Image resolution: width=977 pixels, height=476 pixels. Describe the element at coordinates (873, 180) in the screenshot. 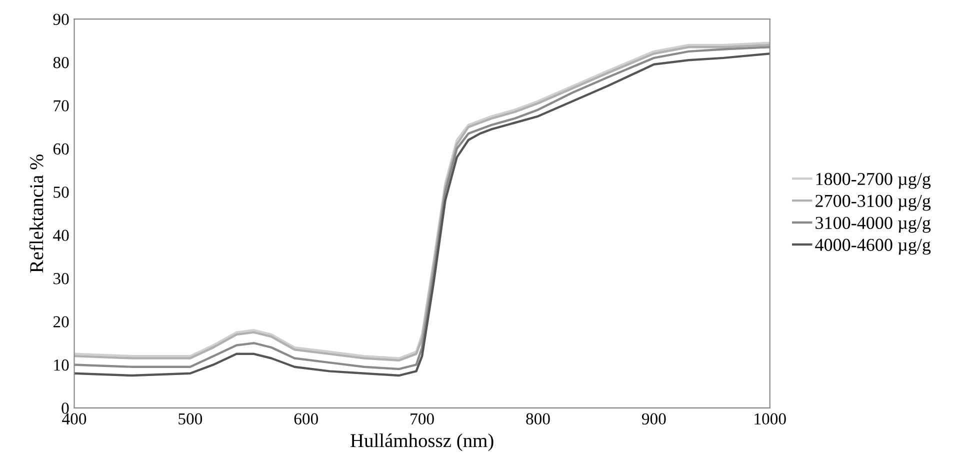

I see `legend-label: 1800-2700 µg/g` at that location.